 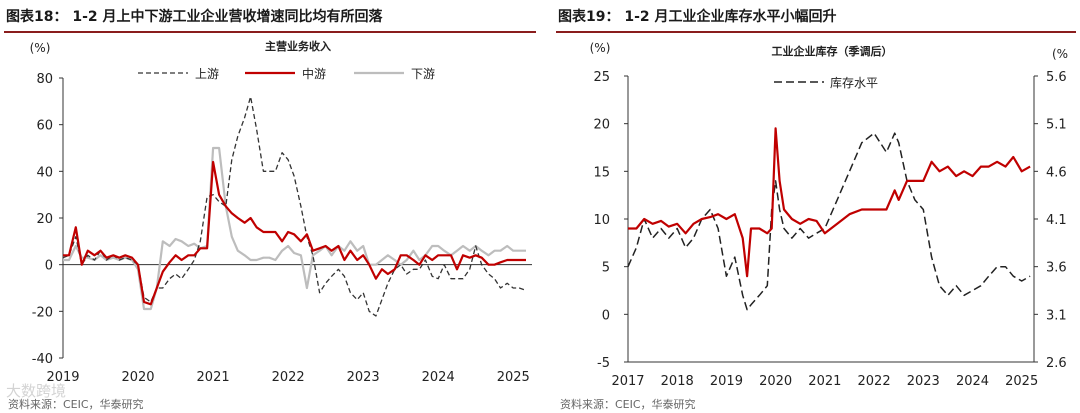 I want to click on y-tick-label: 60, so click(x=44, y=126).